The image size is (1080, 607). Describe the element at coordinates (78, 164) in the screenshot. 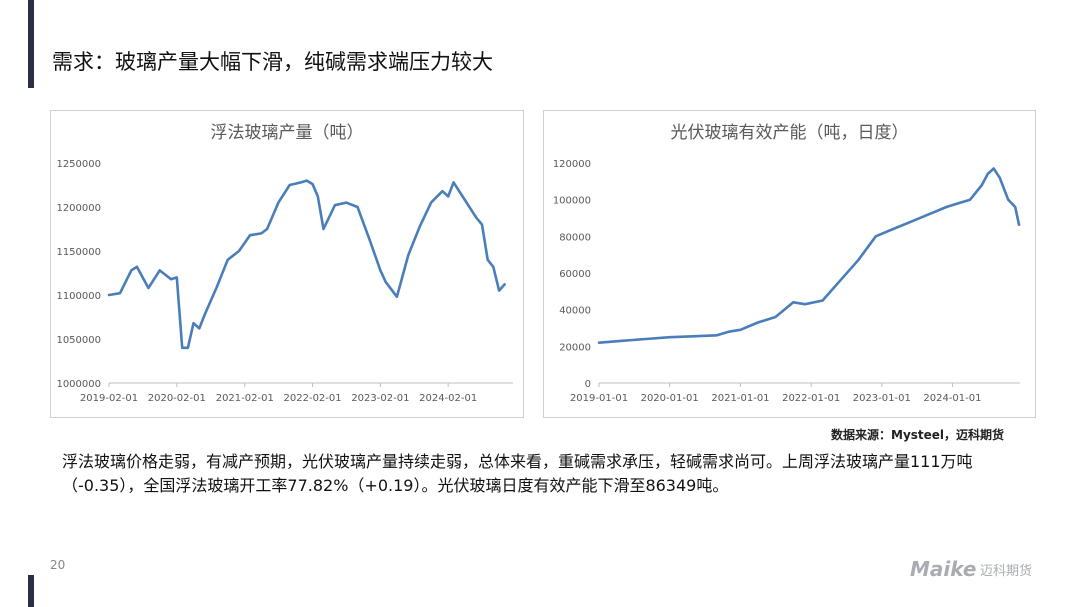

I see `float-glass-y-tick-label: 1250000` at that location.